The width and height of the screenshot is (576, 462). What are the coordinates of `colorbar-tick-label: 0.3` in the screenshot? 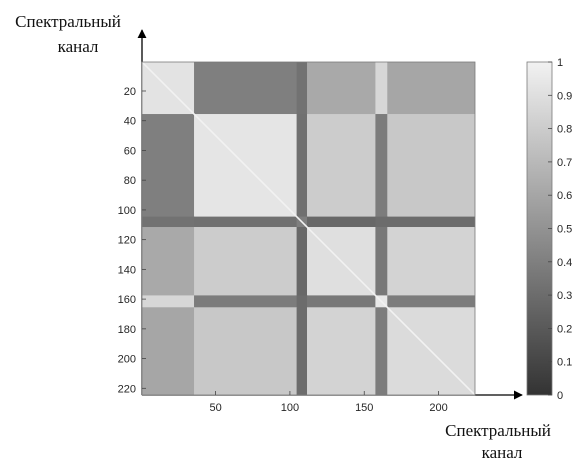 It's located at (564, 296).